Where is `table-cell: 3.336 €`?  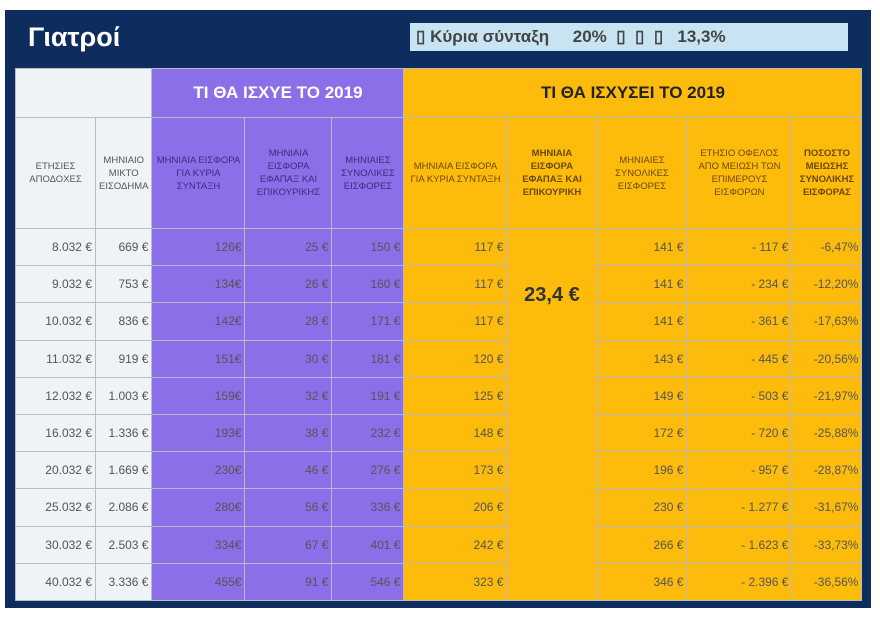
table-cell: 3.336 € is located at coordinates (123, 581).